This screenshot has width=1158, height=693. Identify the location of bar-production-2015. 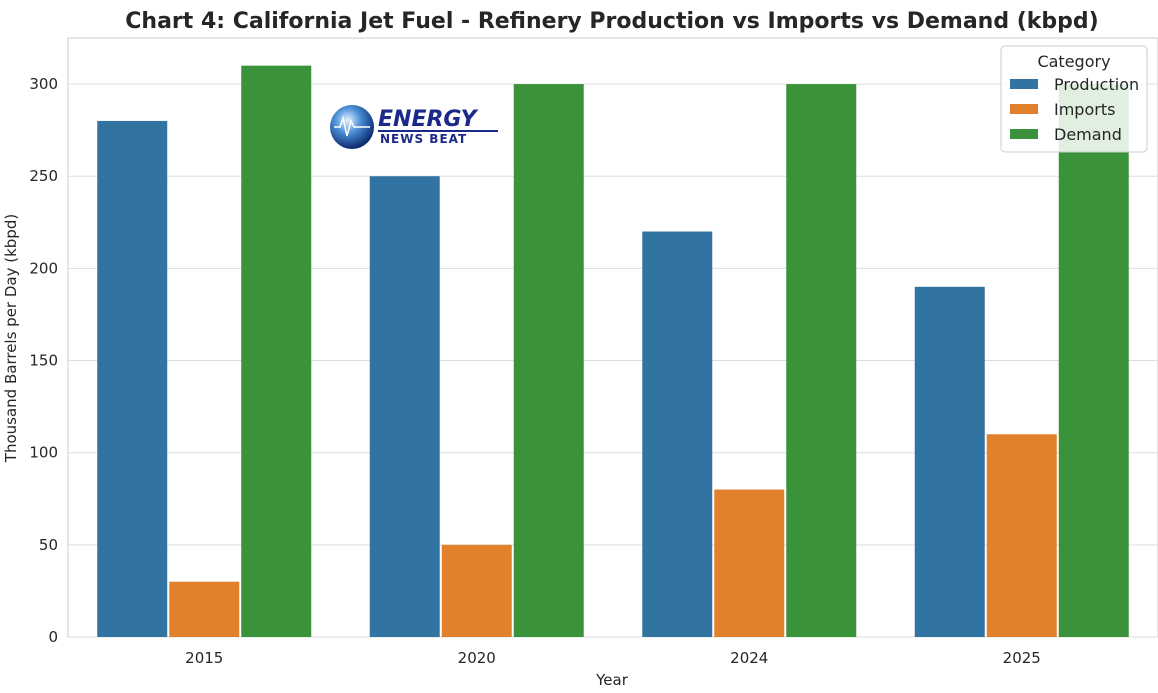
(132, 378).